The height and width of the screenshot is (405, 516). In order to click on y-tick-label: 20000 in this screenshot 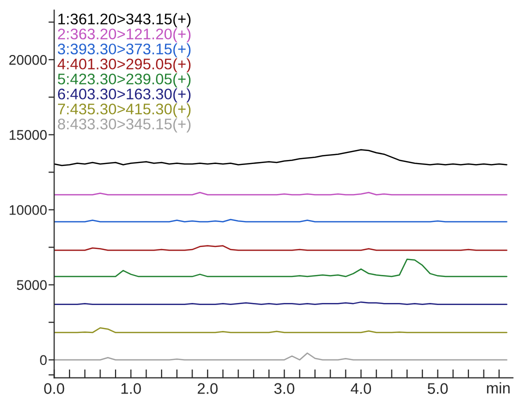, I will do `click(28, 59)`.